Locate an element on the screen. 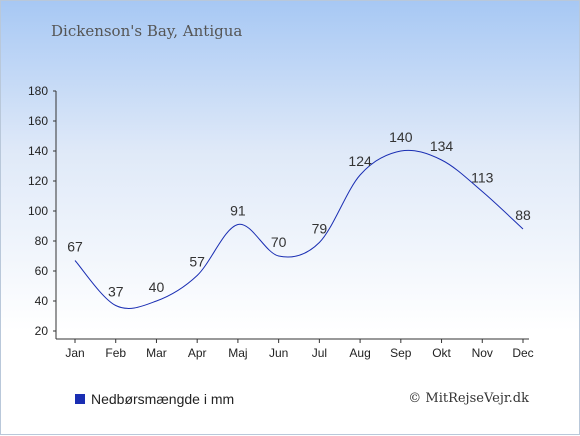 The width and height of the screenshot is (580, 436). data-label: 40 is located at coordinates (157, 287).